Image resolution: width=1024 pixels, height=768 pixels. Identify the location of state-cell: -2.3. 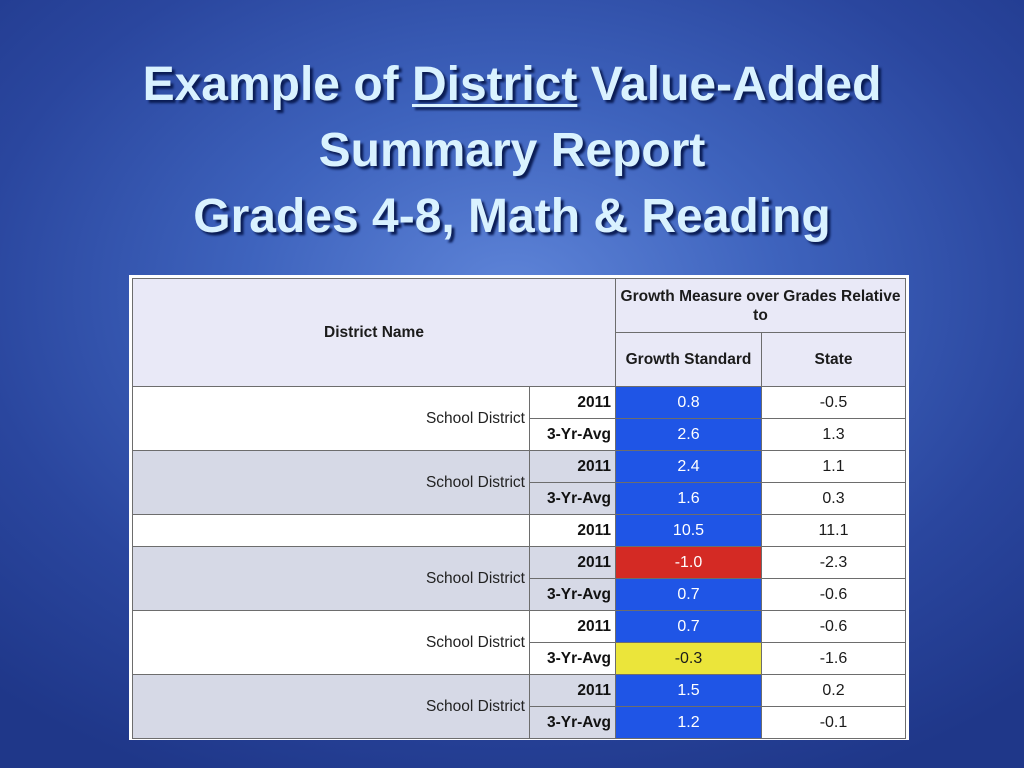
(833, 562).